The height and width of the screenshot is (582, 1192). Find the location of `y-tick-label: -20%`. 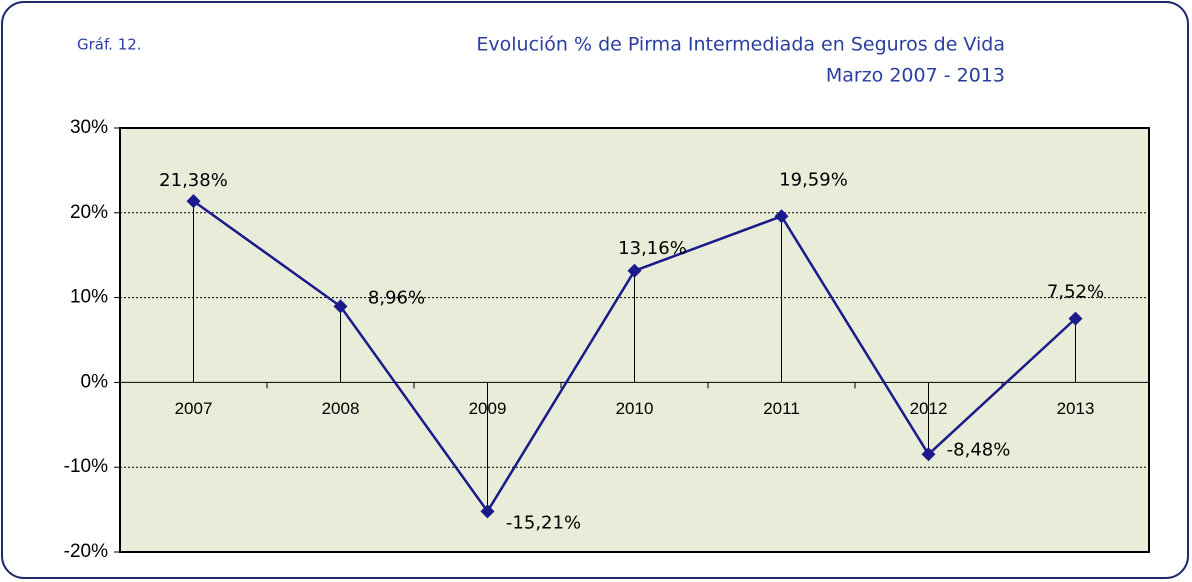

y-tick-label: -20% is located at coordinates (86, 551).